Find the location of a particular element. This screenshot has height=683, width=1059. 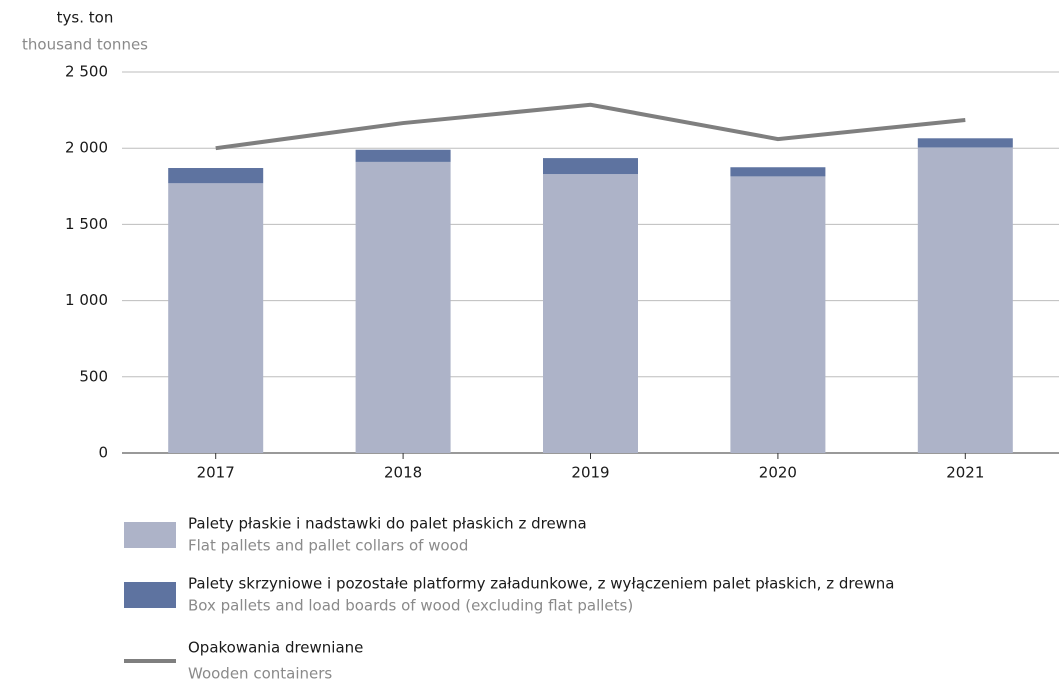

x-tick-label: 2018 is located at coordinates (403, 473).